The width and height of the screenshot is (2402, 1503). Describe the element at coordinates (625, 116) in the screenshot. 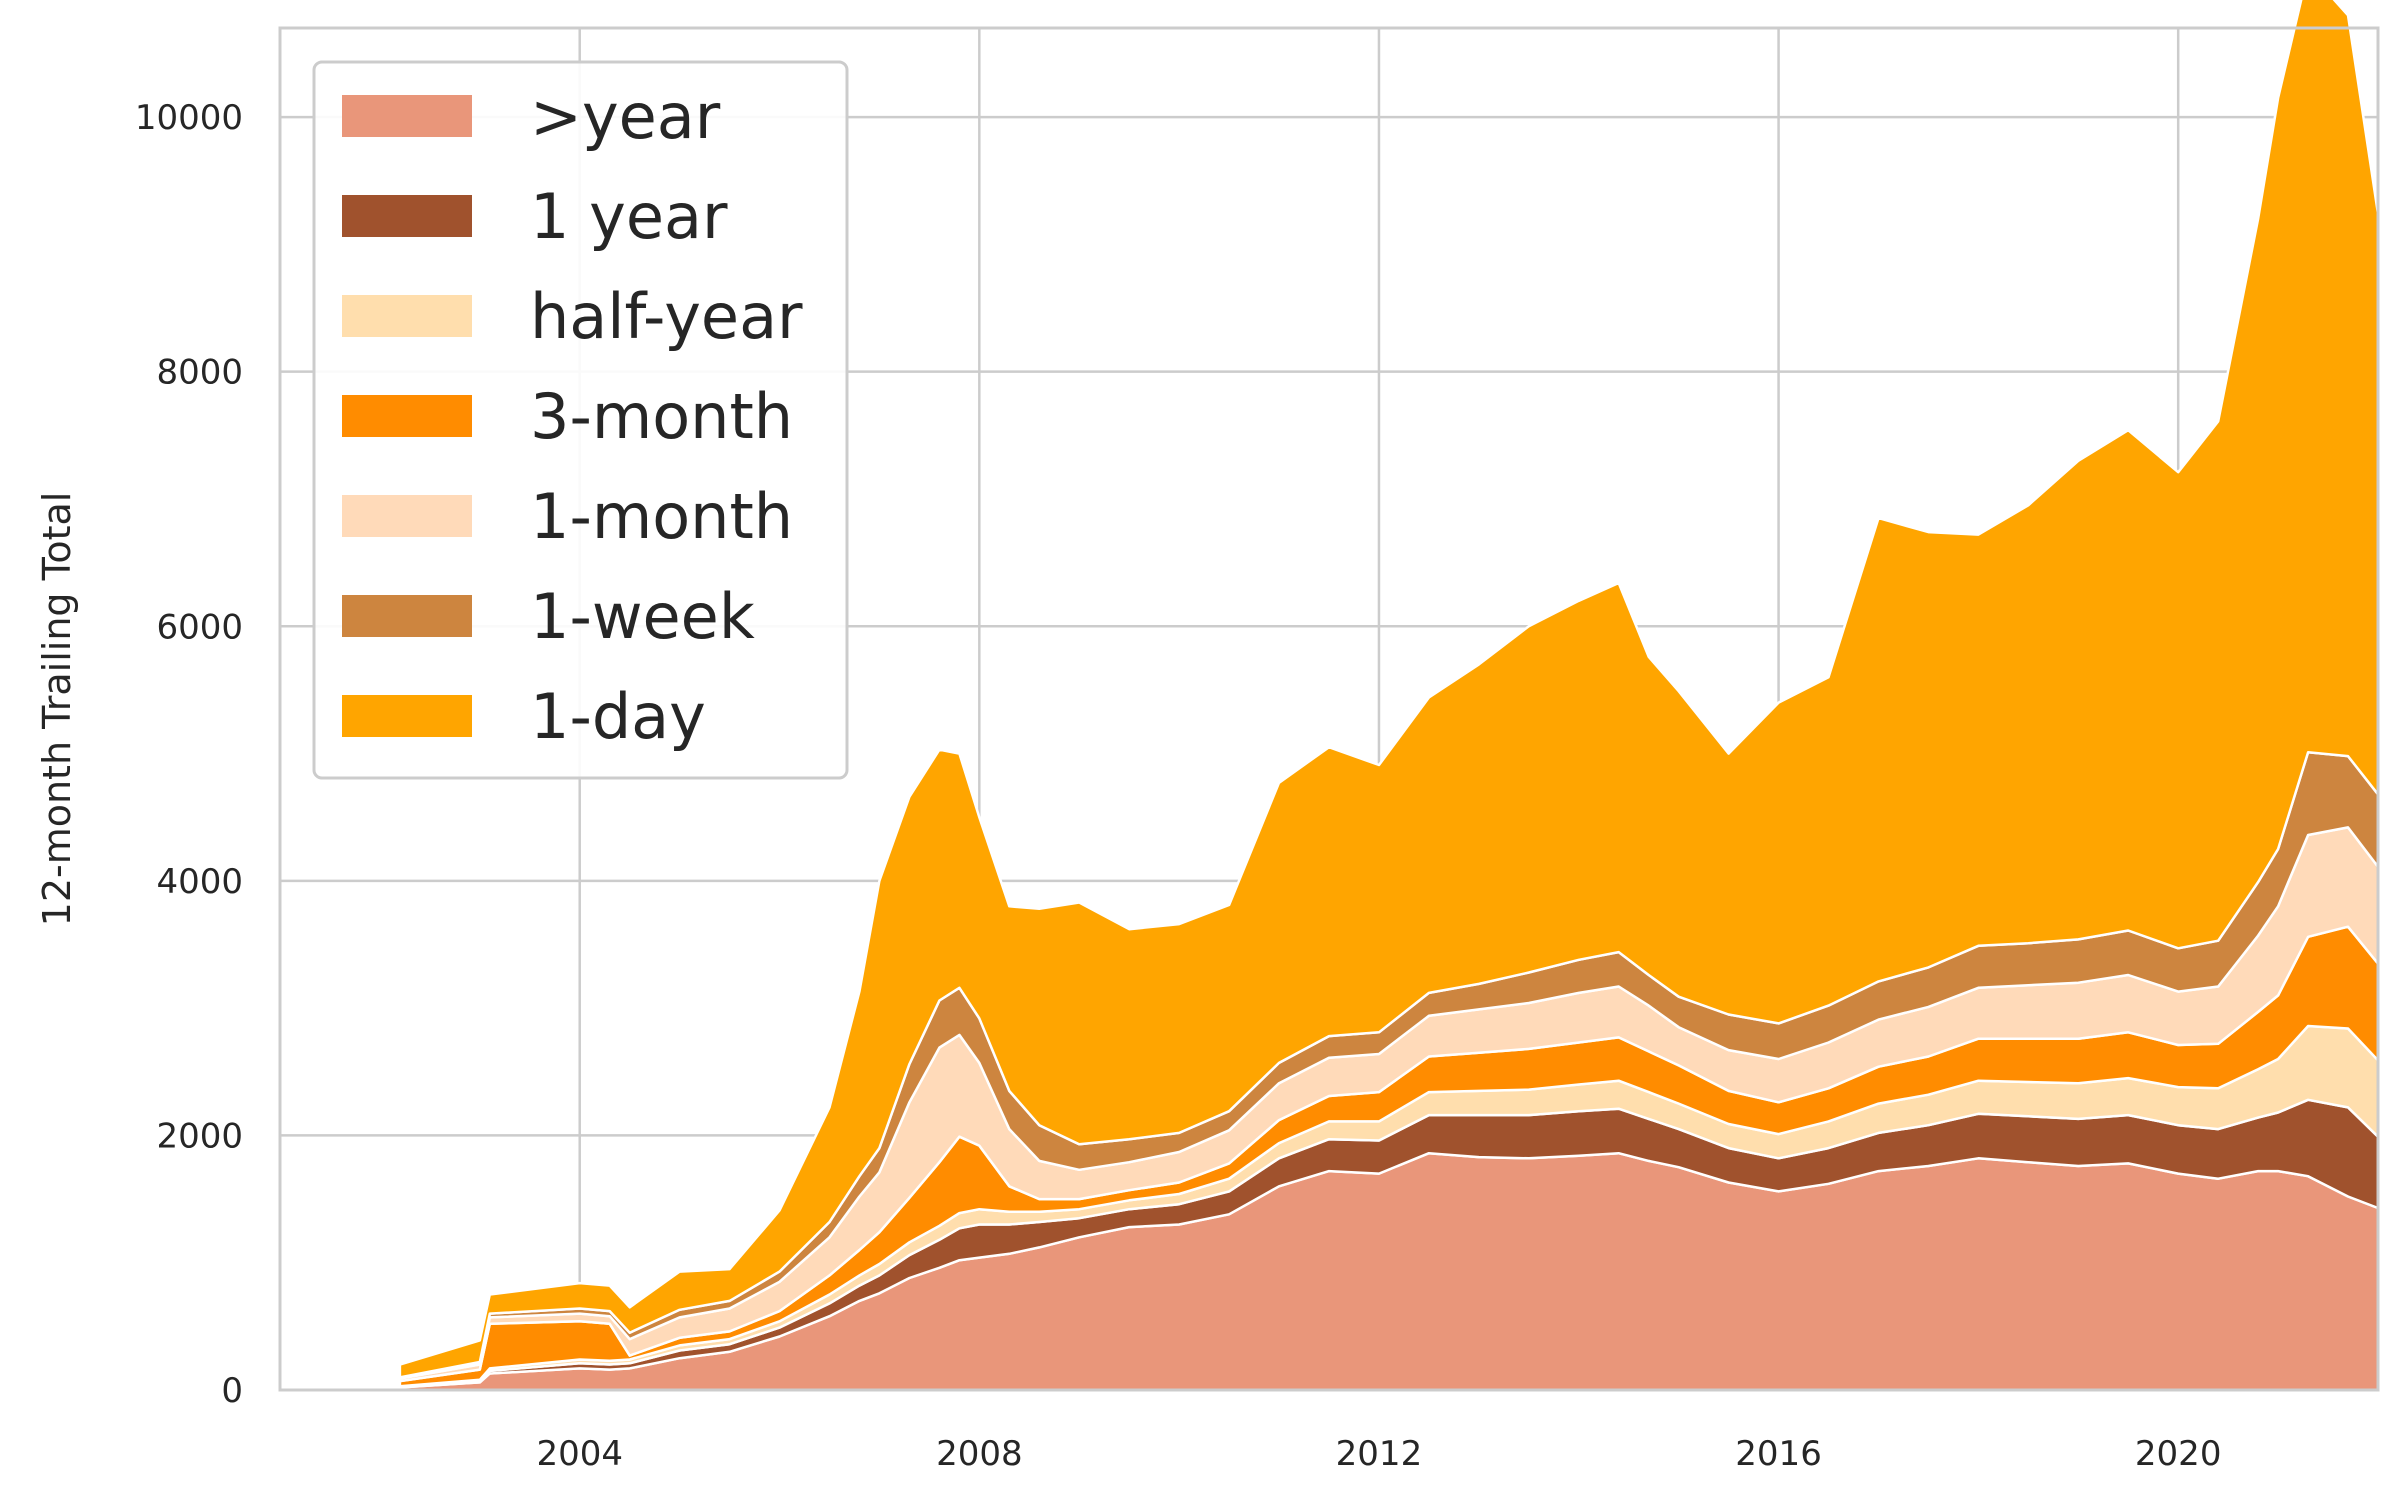

I see `legend-label-1: >year` at that location.